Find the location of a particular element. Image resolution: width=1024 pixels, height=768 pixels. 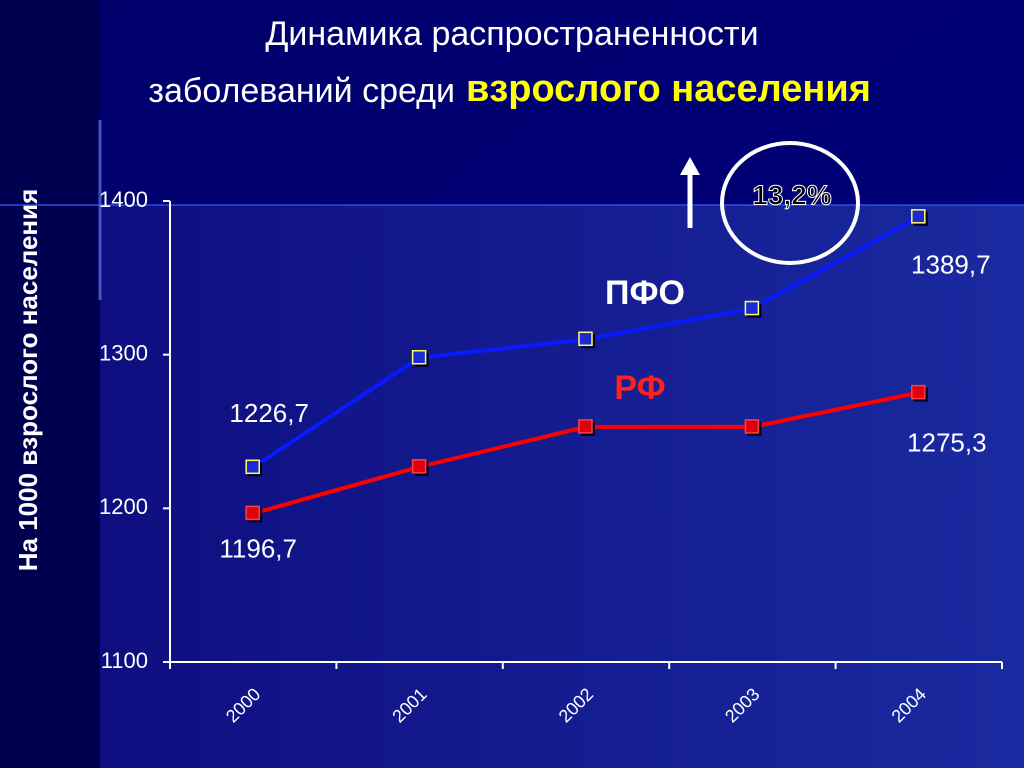

annotation-circle is located at coordinates (790, 203).